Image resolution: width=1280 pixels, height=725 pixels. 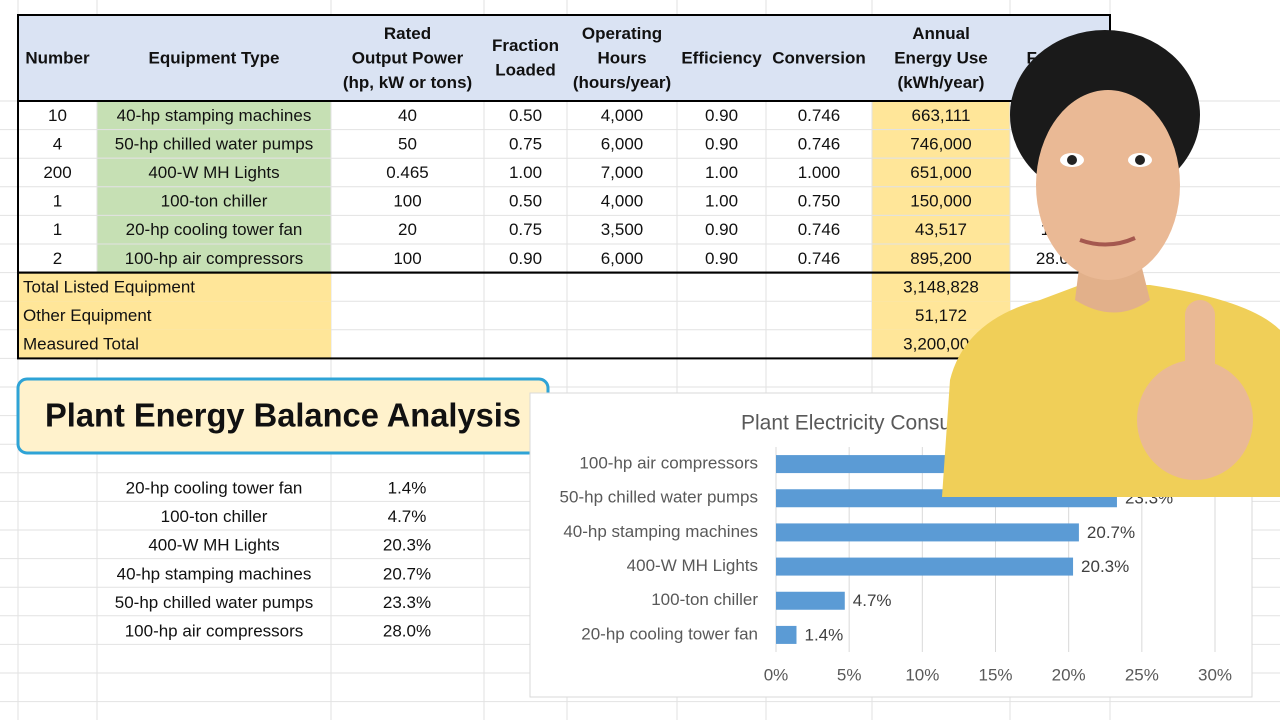 What do you see at coordinates (214, 516) in the screenshot?
I see `summary-name: 100-ton chiller` at bounding box center [214, 516].